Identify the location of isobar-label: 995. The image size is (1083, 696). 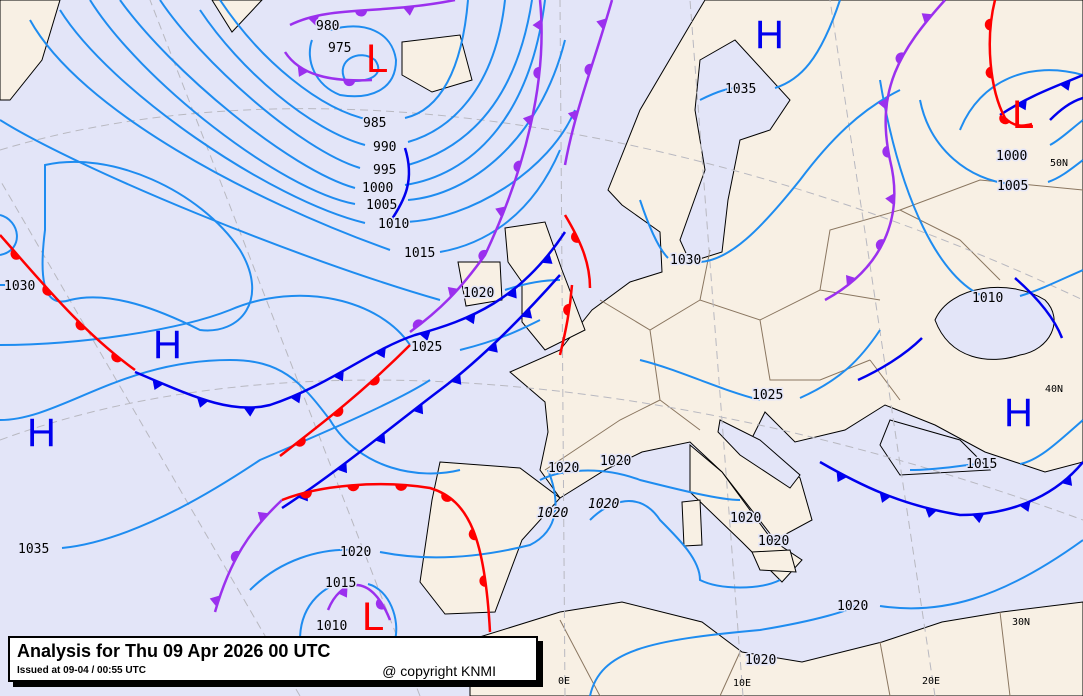
(384, 170).